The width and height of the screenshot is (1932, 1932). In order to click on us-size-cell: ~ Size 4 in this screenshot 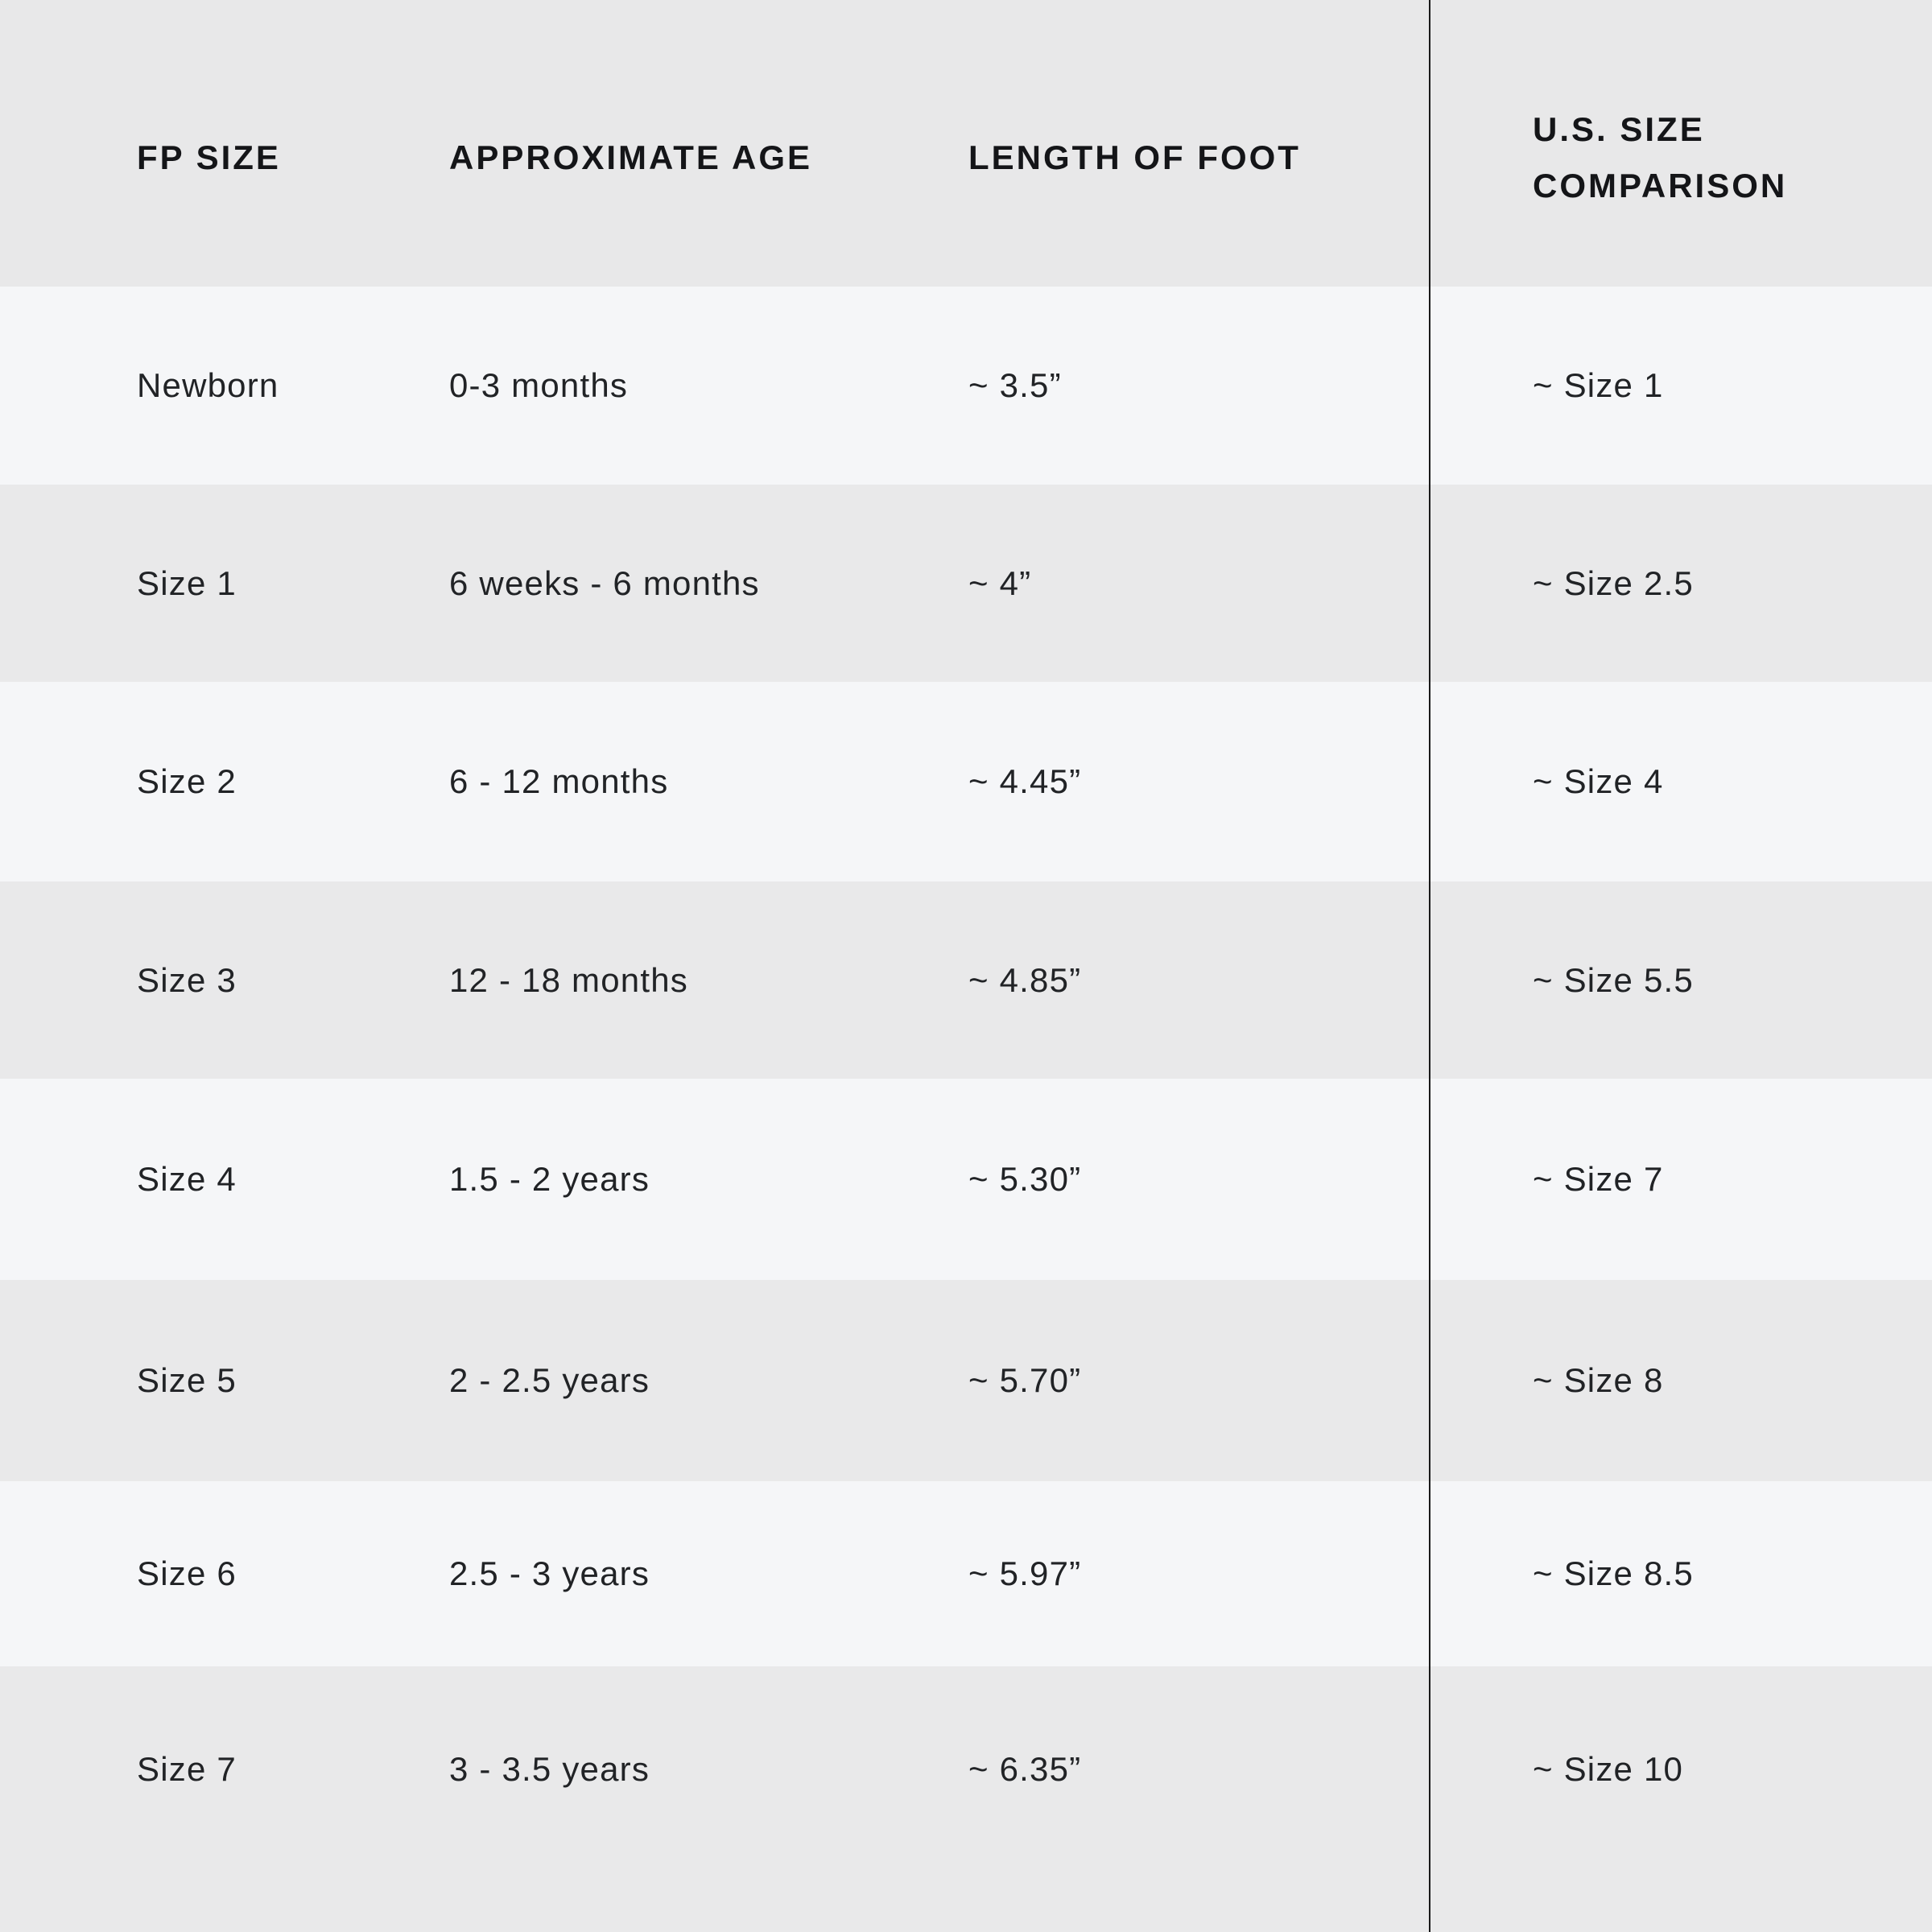, I will do `click(1598, 781)`.